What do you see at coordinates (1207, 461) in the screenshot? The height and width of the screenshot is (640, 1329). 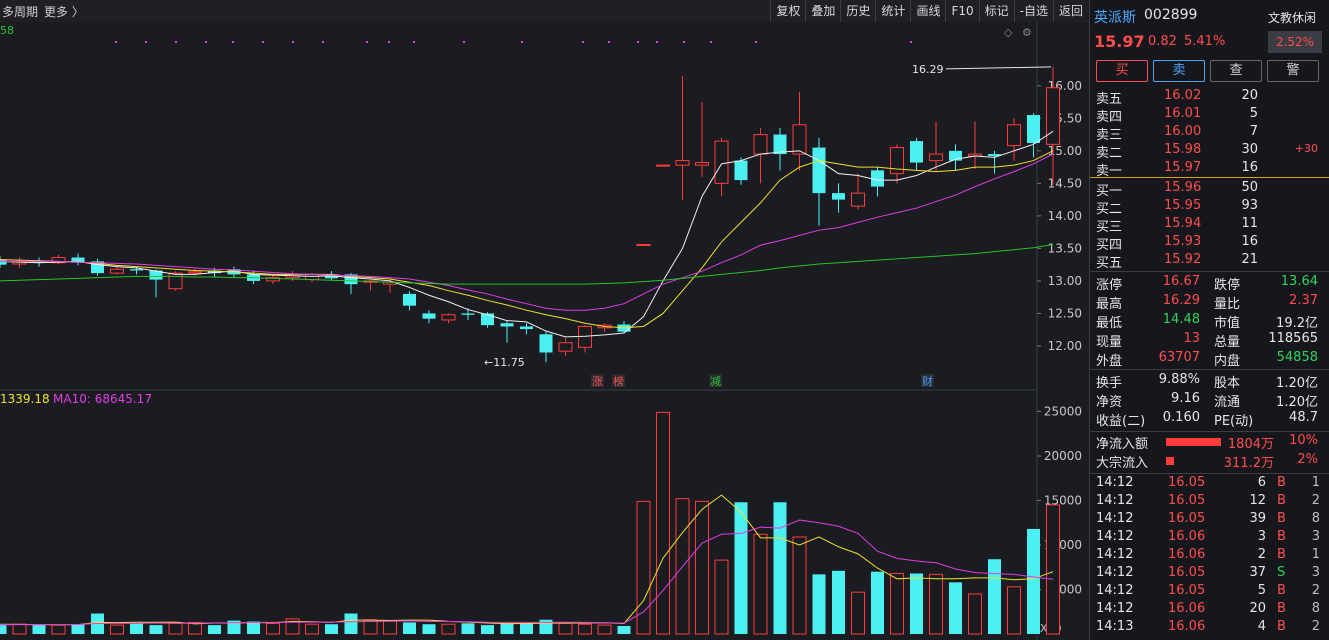 I see `flow-row: 大宗流入 311.2万 2%` at bounding box center [1207, 461].